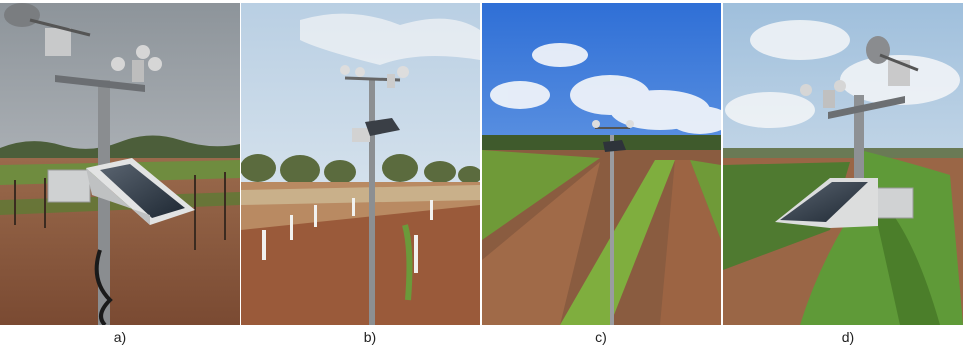 Image resolution: width=964 pixels, height=349 pixels. Describe the element at coordinates (120, 337) in the screenshot. I see `panel-label: a)` at that location.